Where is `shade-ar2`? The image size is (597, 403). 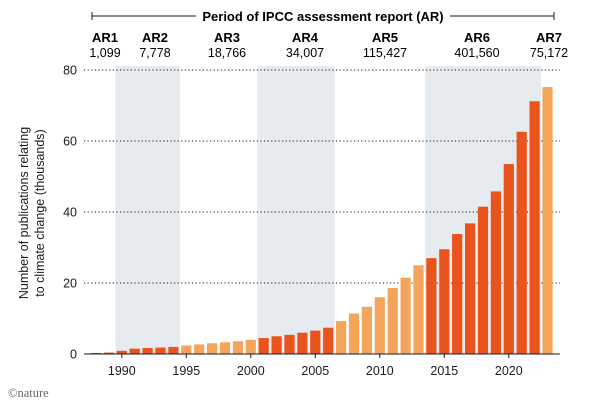
shade-ar2 is located at coordinates (147, 210).